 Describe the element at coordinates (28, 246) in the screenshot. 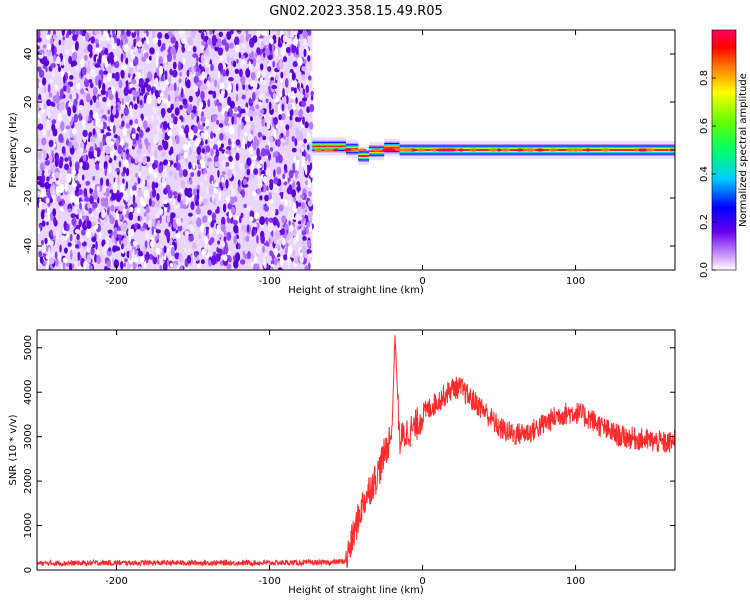

I see `y-tick-label: -40` at that location.